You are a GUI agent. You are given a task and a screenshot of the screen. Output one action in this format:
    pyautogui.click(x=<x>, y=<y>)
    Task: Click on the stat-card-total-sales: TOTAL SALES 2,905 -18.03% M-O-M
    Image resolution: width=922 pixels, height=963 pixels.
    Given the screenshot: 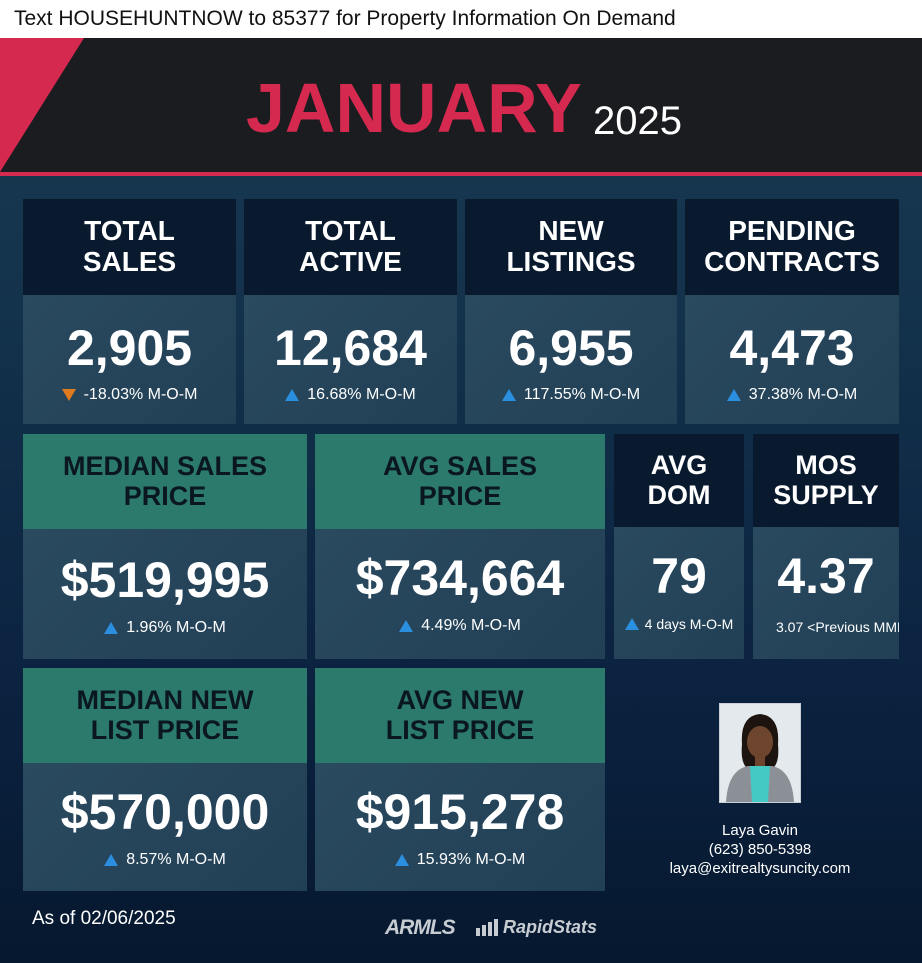 What is the action you would take?
    pyautogui.click(x=129, y=311)
    